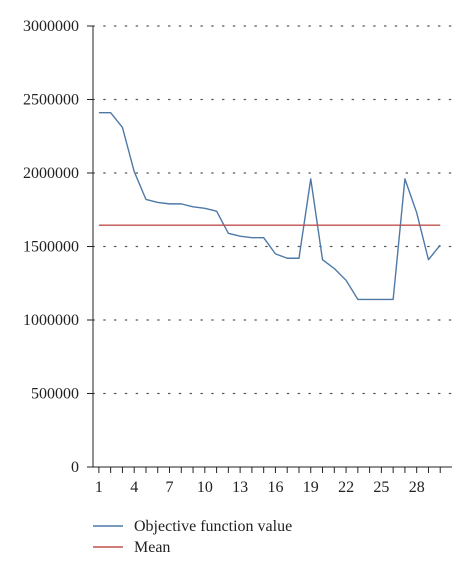 This screenshot has width=474, height=583. I want to click on x-tick-label-5: 16, so click(275, 487).